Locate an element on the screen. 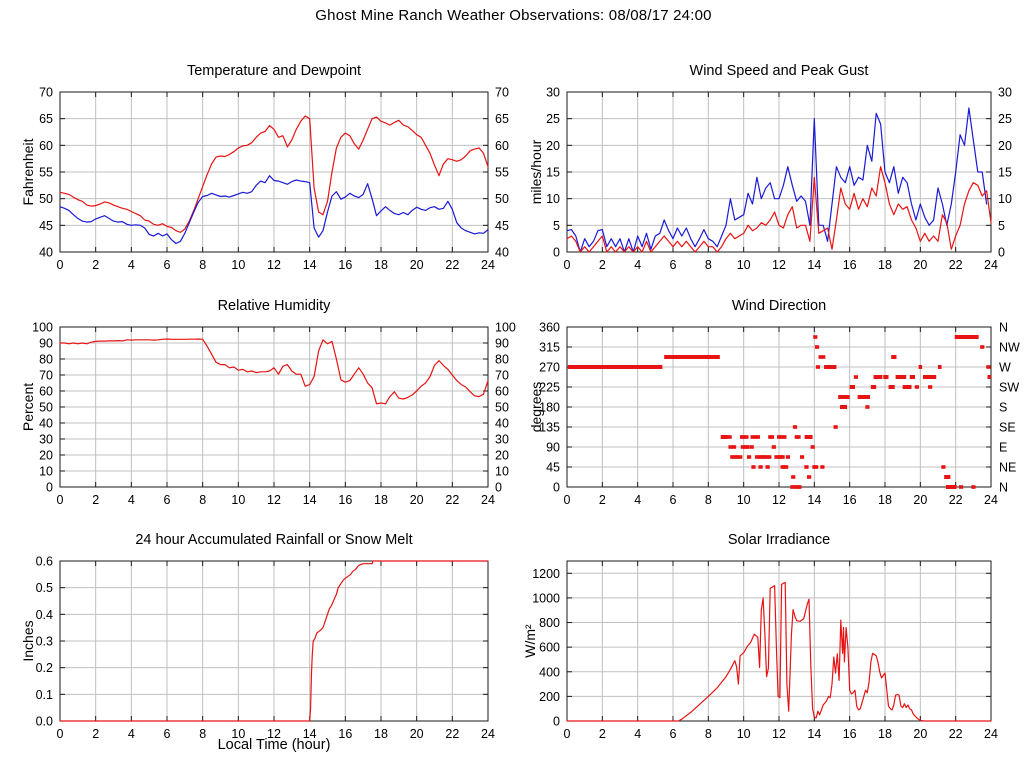 This screenshot has height=772, width=1027. svg-text: 315 is located at coordinates (549, 348).